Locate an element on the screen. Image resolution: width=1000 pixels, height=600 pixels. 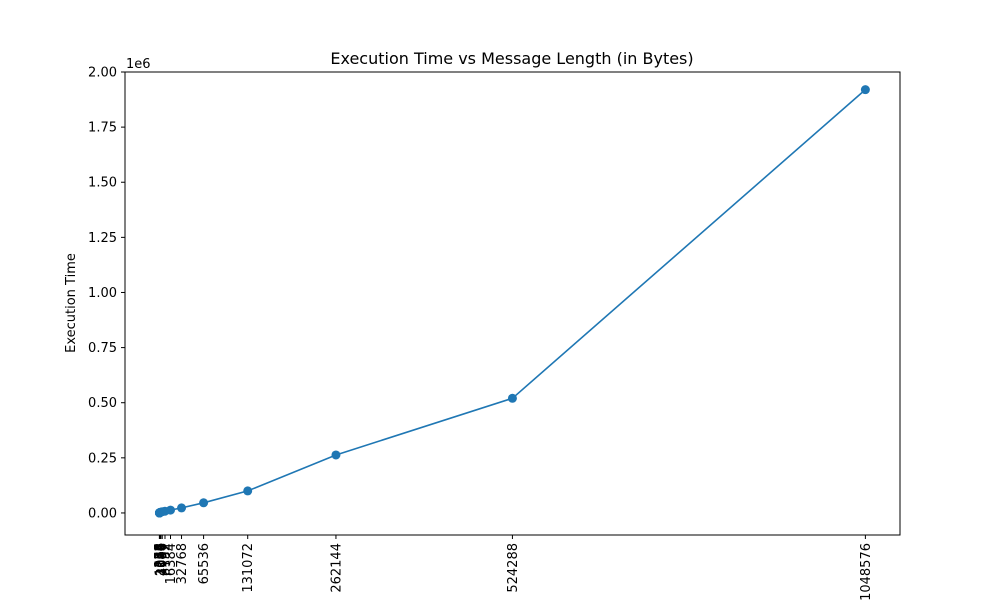
x-tick-label: 65536 is located at coordinates (204, 563).